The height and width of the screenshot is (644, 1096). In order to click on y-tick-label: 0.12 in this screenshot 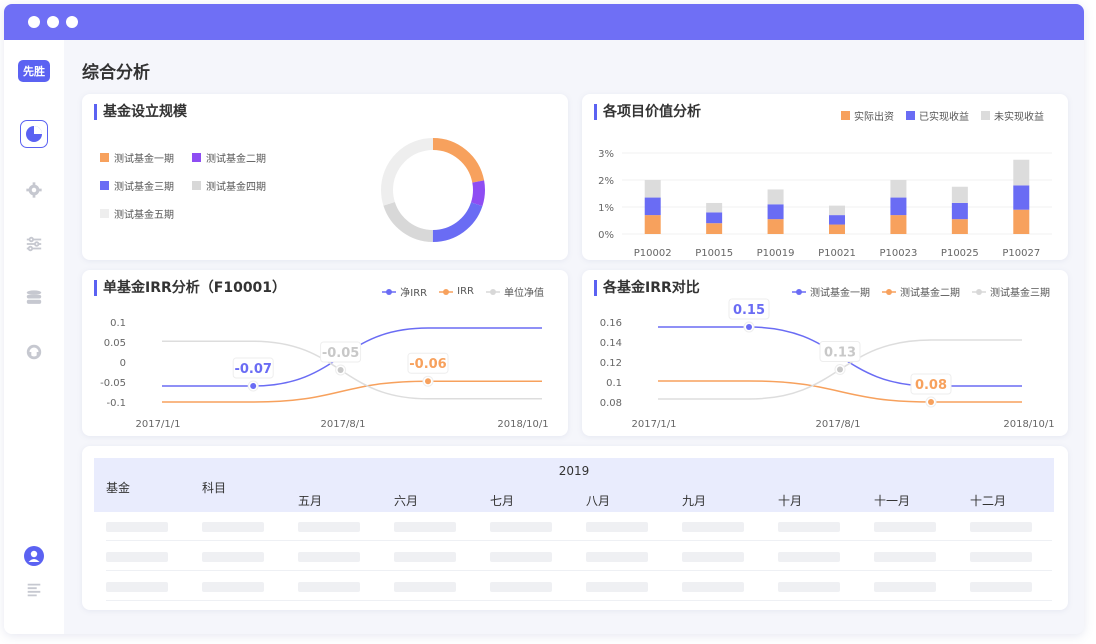, I will do `click(611, 363)`.